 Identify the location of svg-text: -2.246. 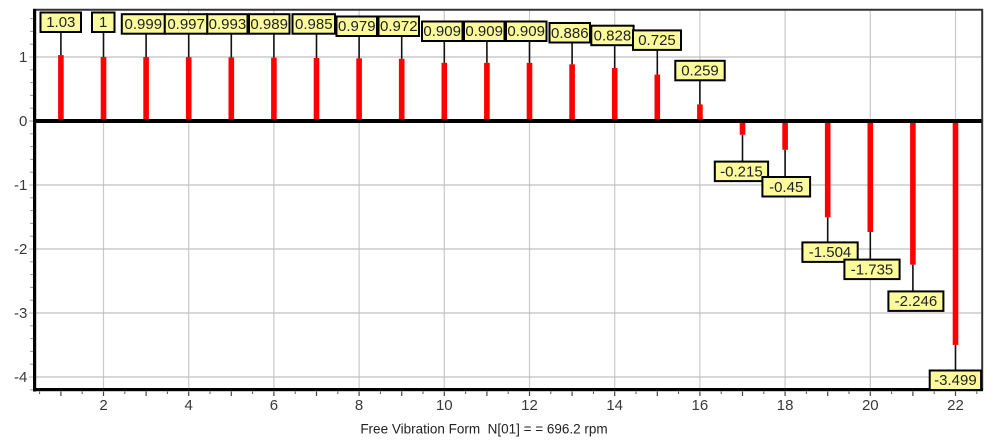
(916, 301).